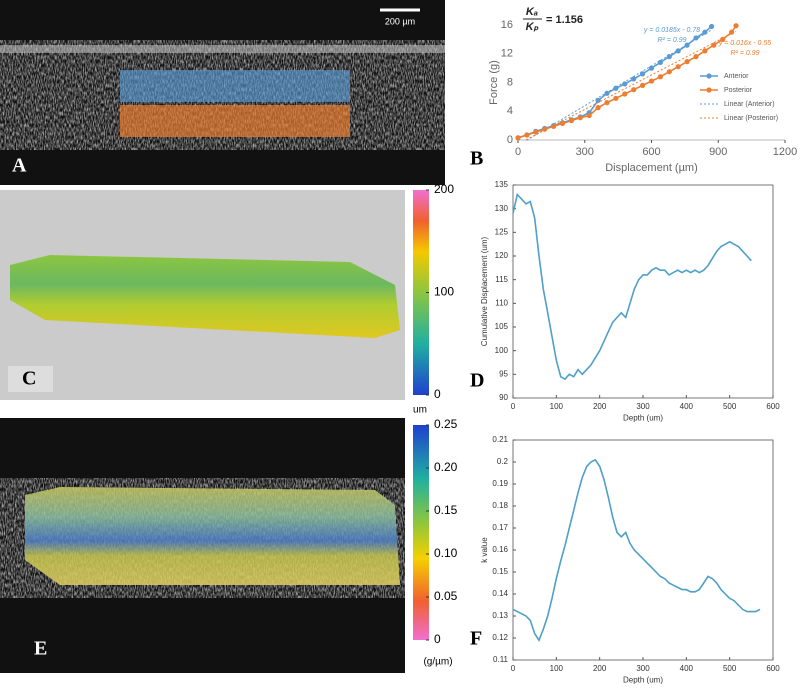 This screenshot has width=800, height=693. I want to click on panel-label: E, so click(40, 649).